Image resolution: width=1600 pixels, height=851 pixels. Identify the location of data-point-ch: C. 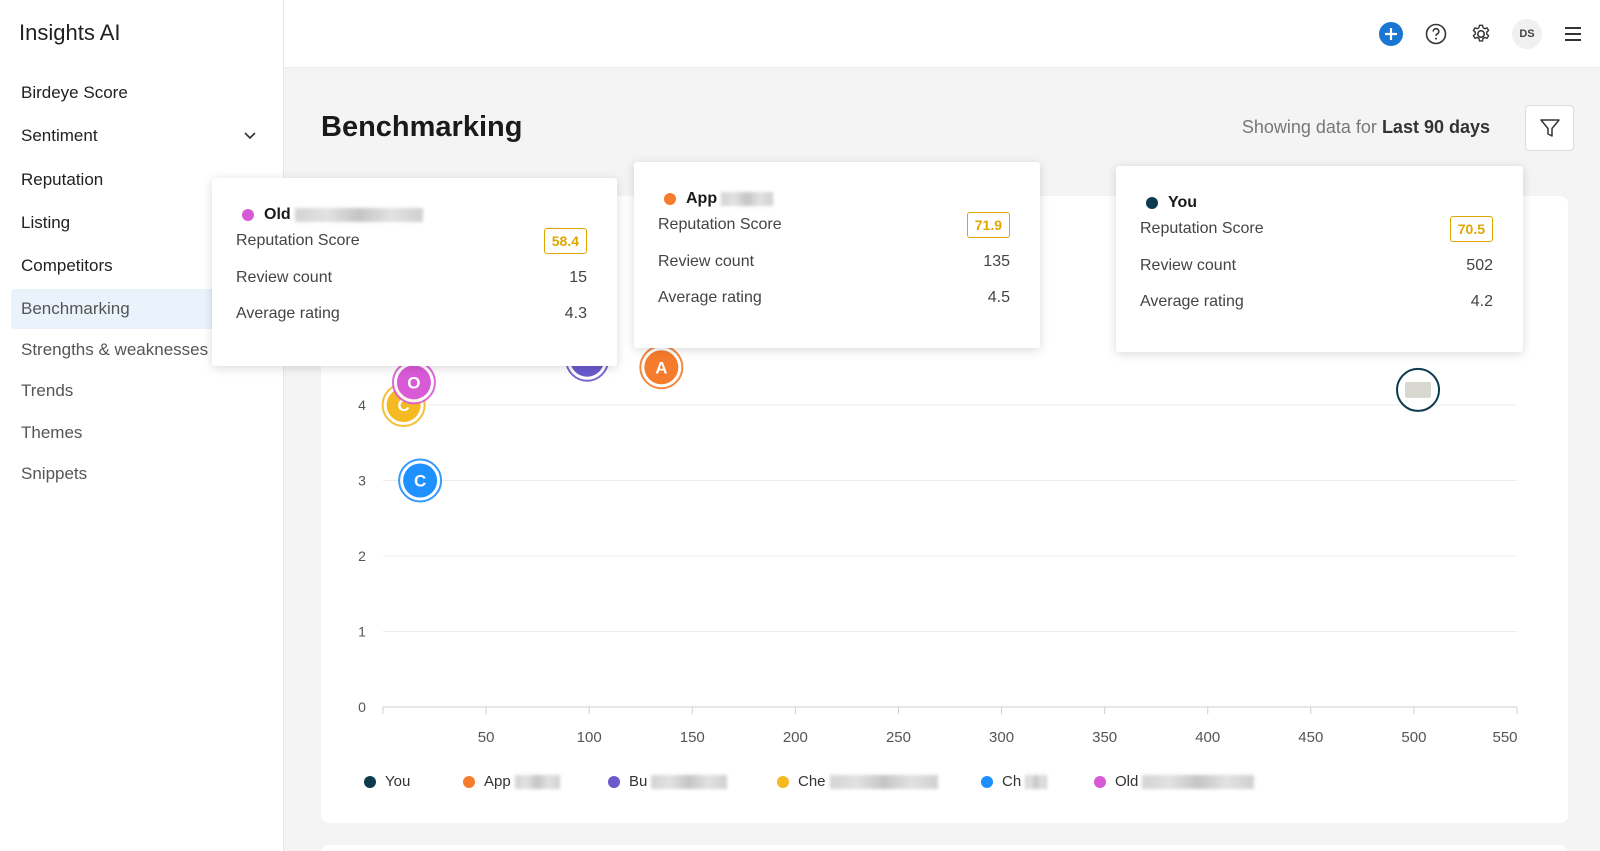
(420, 480).